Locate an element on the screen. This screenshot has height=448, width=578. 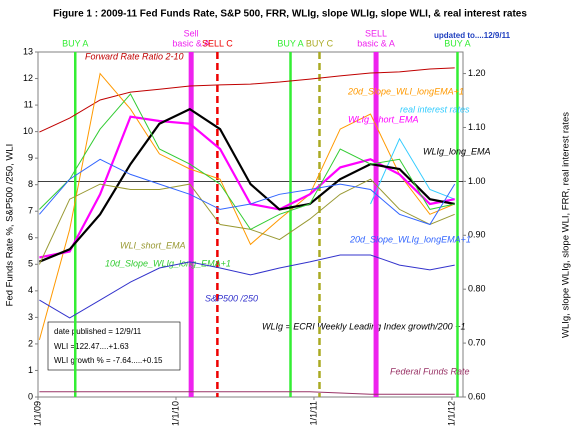
y-tick-label: 6 is located at coordinates (30, 237).